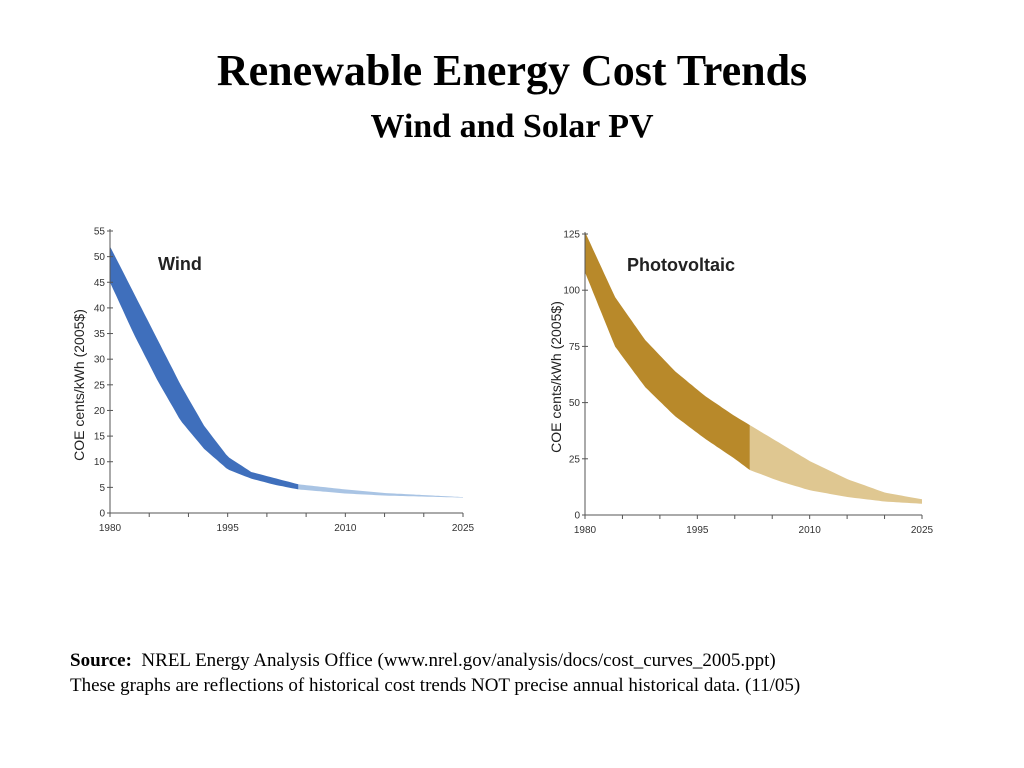  Describe the element at coordinates (810, 530) in the screenshot. I see `pv-x-tick-label: 2010` at that location.